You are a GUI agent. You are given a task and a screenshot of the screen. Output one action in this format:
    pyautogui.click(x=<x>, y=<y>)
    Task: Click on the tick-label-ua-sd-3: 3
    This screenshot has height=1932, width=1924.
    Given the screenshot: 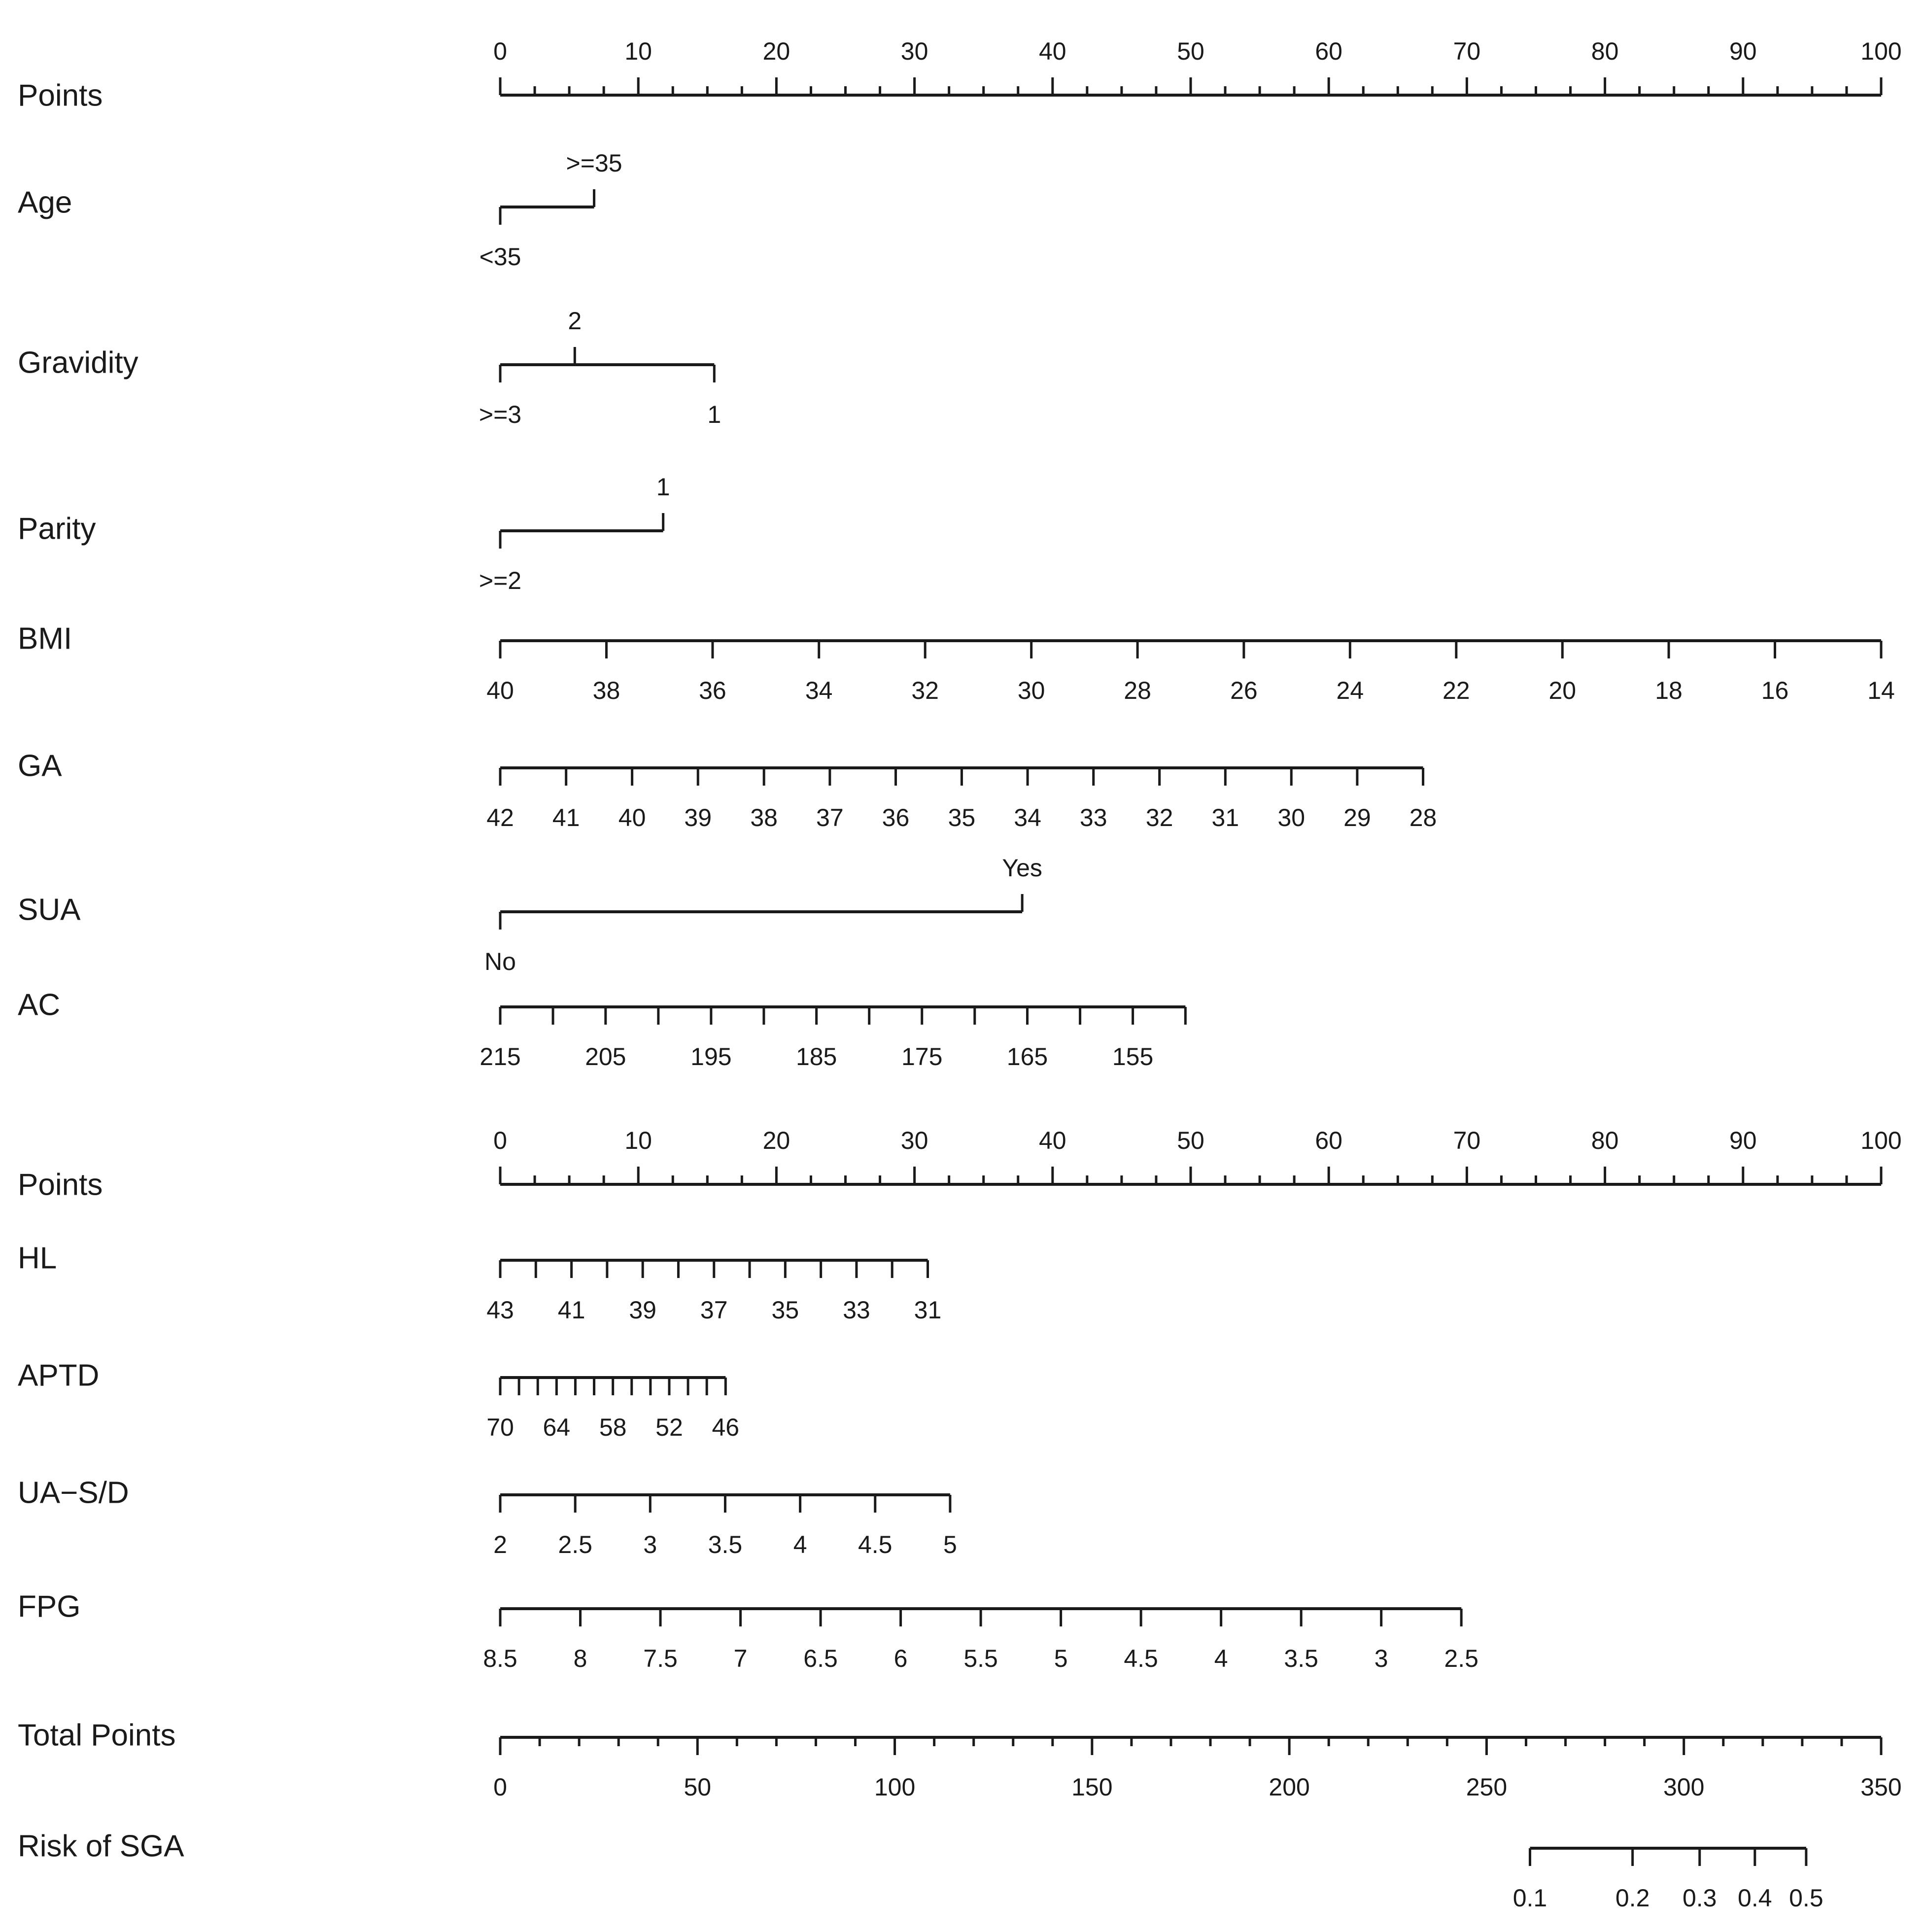 What is the action you would take?
    pyautogui.click(x=650, y=1544)
    